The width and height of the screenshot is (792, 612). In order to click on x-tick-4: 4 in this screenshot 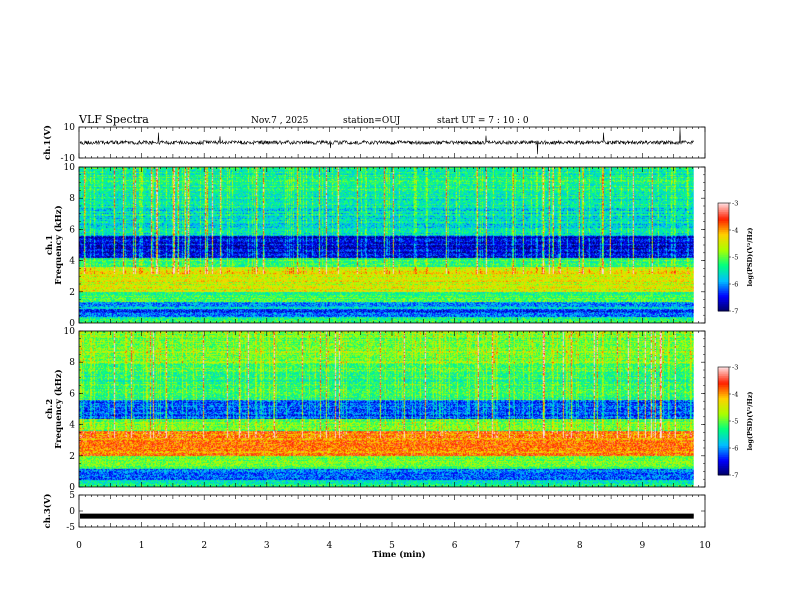, I will do `click(330, 546)`.